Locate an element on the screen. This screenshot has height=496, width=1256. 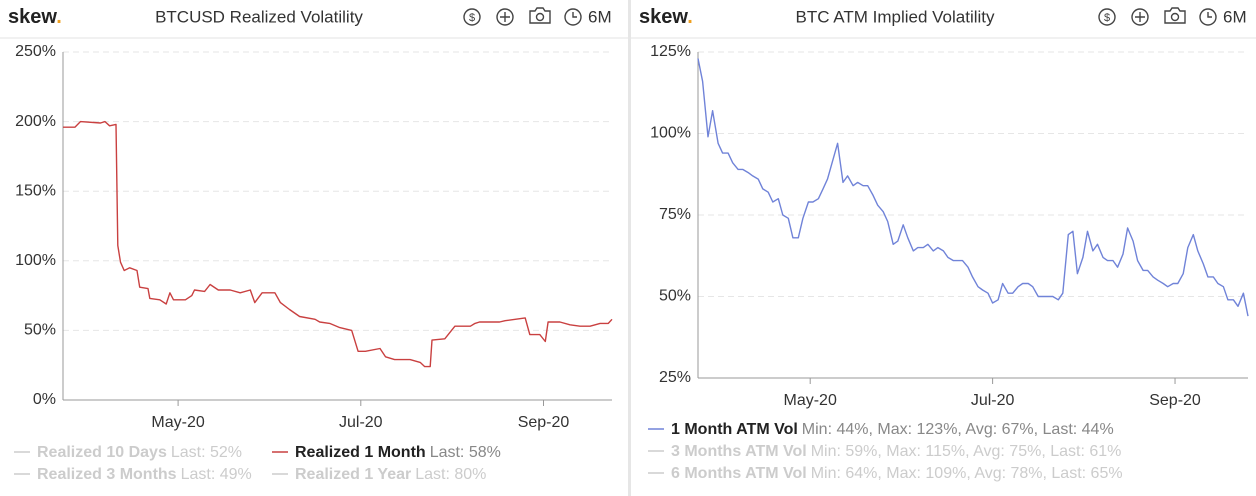
legend-name: Realized 3 Months is located at coordinates (107, 474).